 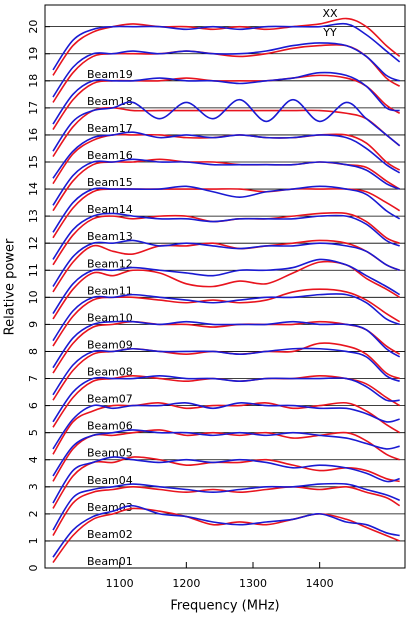 What do you see at coordinates (33, 162) in the screenshot?
I see `y-tick-label: 15` at bounding box center [33, 162].